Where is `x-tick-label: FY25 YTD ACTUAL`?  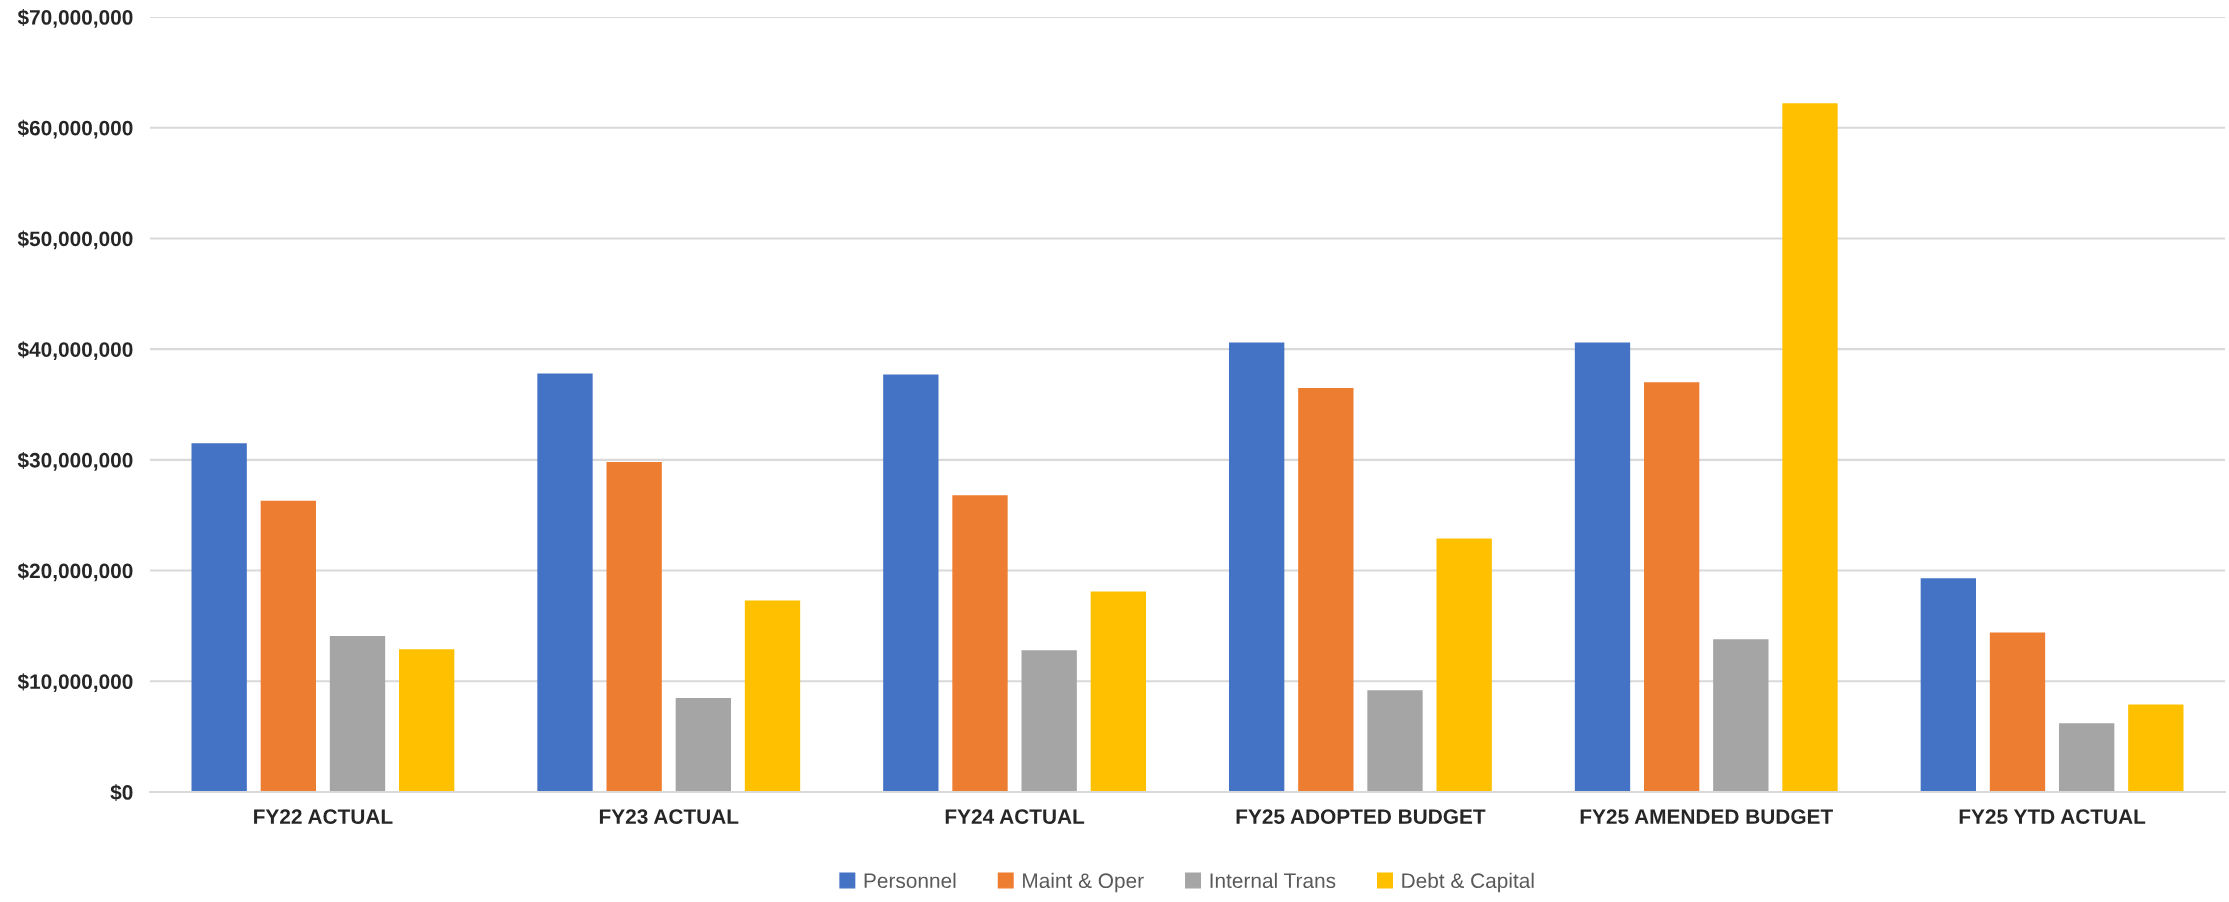 x-tick-label: FY25 YTD ACTUAL is located at coordinates (2052, 816).